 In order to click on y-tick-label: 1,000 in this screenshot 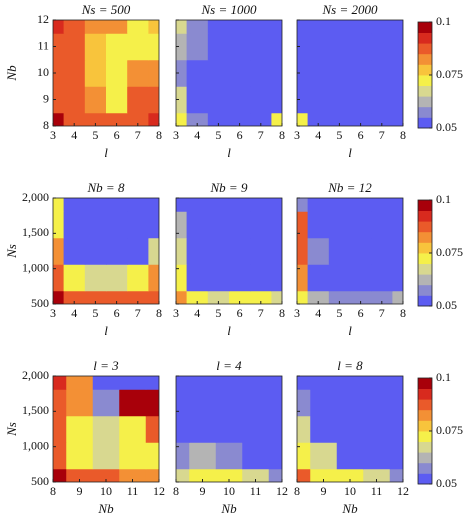, I will do `click(35, 267)`.